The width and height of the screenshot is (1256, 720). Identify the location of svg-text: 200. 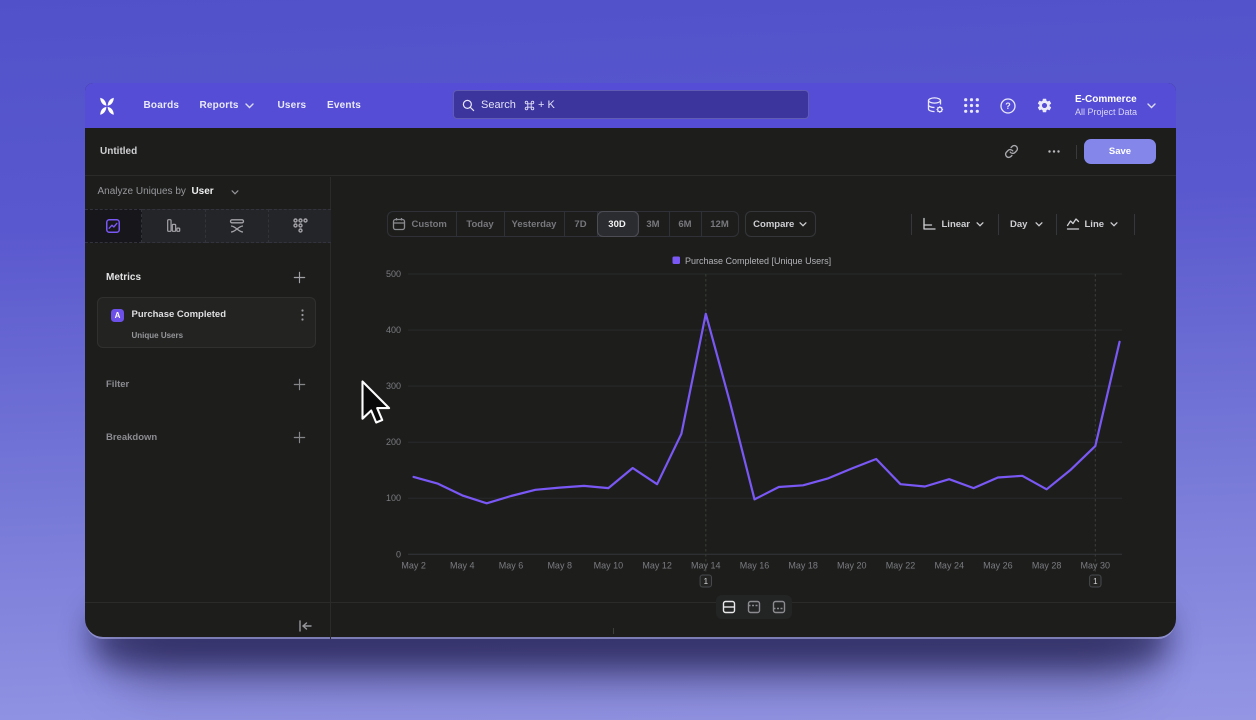
(393, 442).